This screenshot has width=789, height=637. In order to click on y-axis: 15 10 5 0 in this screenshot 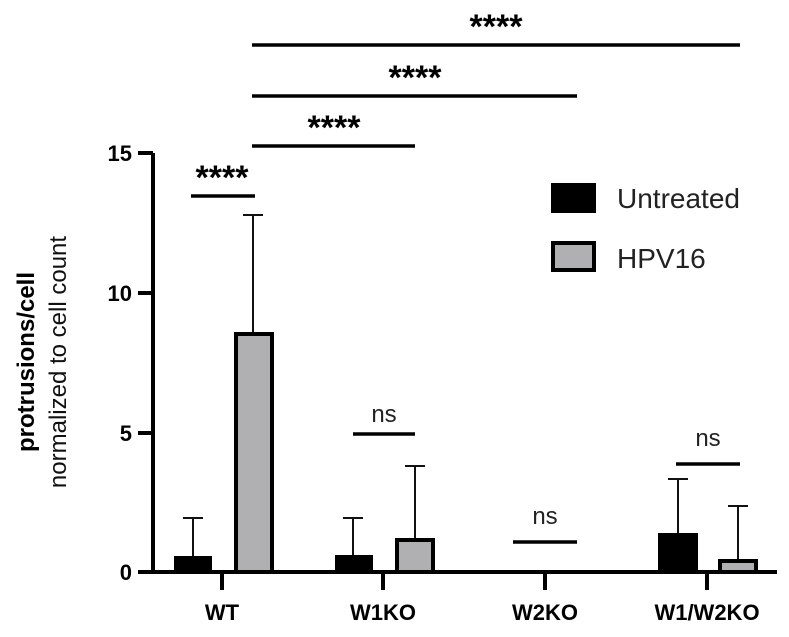, I will do `click(131, 363)`.